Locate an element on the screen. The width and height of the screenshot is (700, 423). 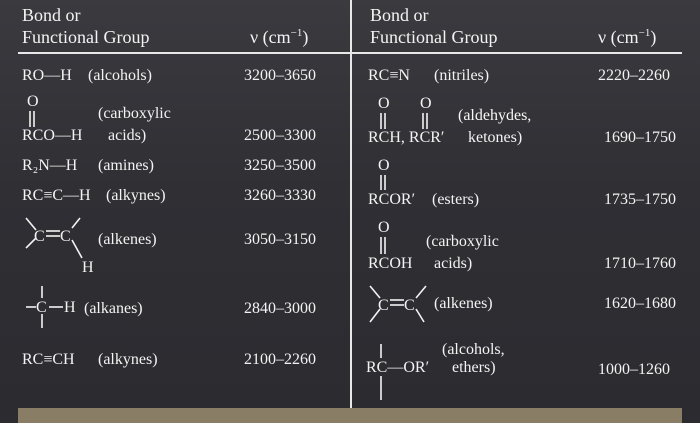
carboxylic-oh-structure: O is located at coordinates (33, 110).